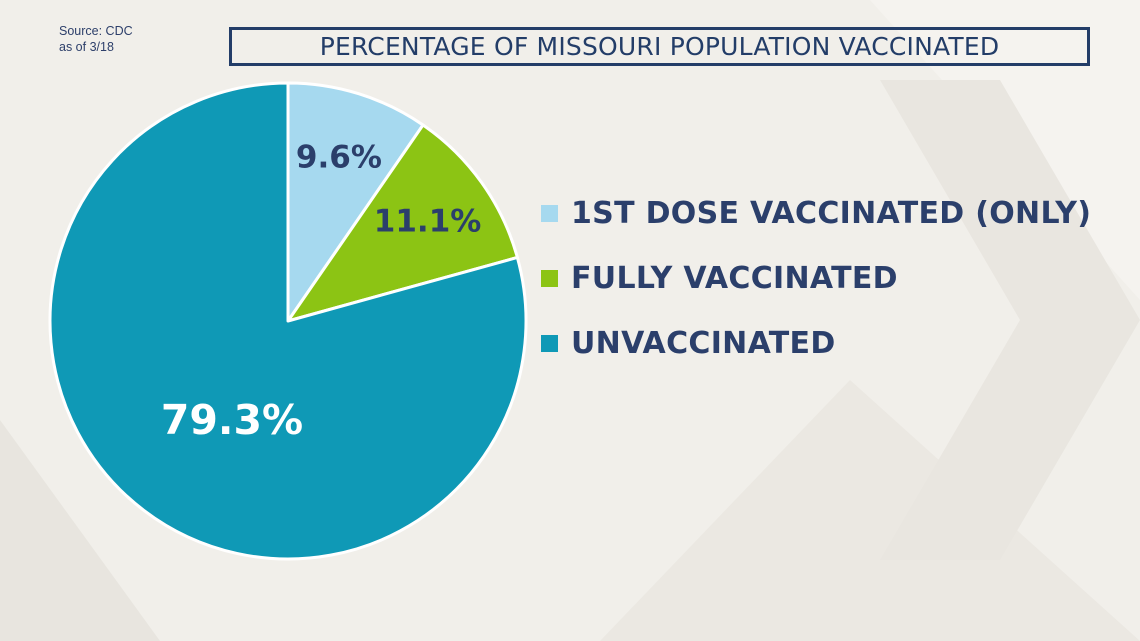  Describe the element at coordinates (734, 278) in the screenshot. I see `legend-label-fully-vaccinated: FULLY VACCINATED` at that location.